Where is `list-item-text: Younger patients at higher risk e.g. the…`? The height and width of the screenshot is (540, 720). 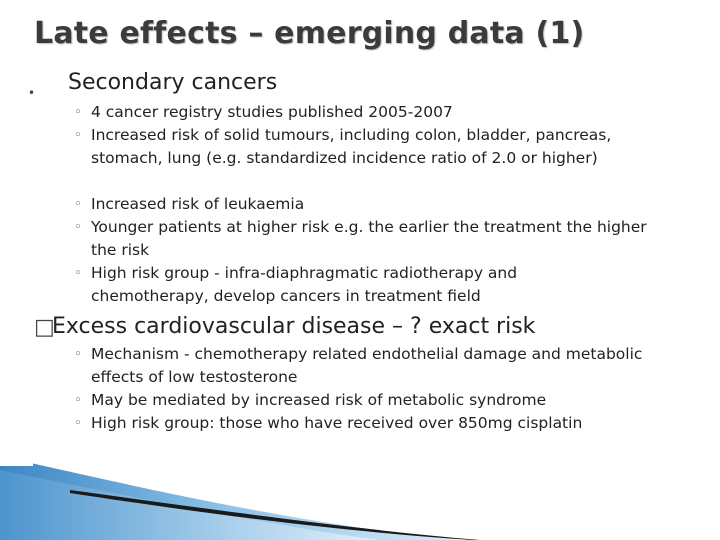 list-item-text: Younger patients at higher risk e.g. the… is located at coordinates (369, 238).